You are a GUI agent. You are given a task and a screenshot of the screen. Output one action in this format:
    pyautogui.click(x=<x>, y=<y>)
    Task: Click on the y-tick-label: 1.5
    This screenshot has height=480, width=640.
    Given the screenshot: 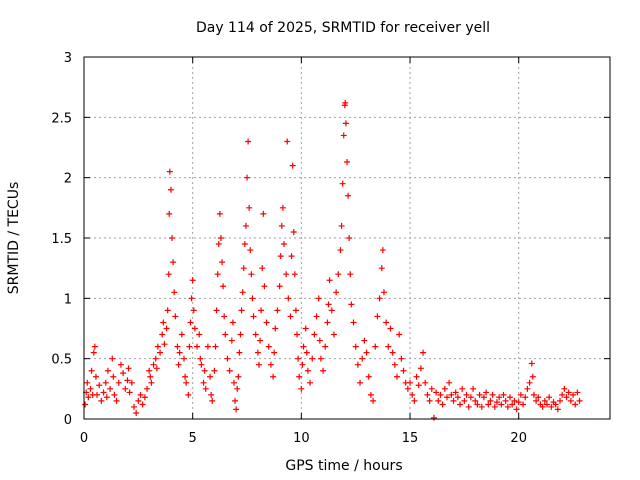 What is the action you would take?
    pyautogui.click(x=61, y=239)
    